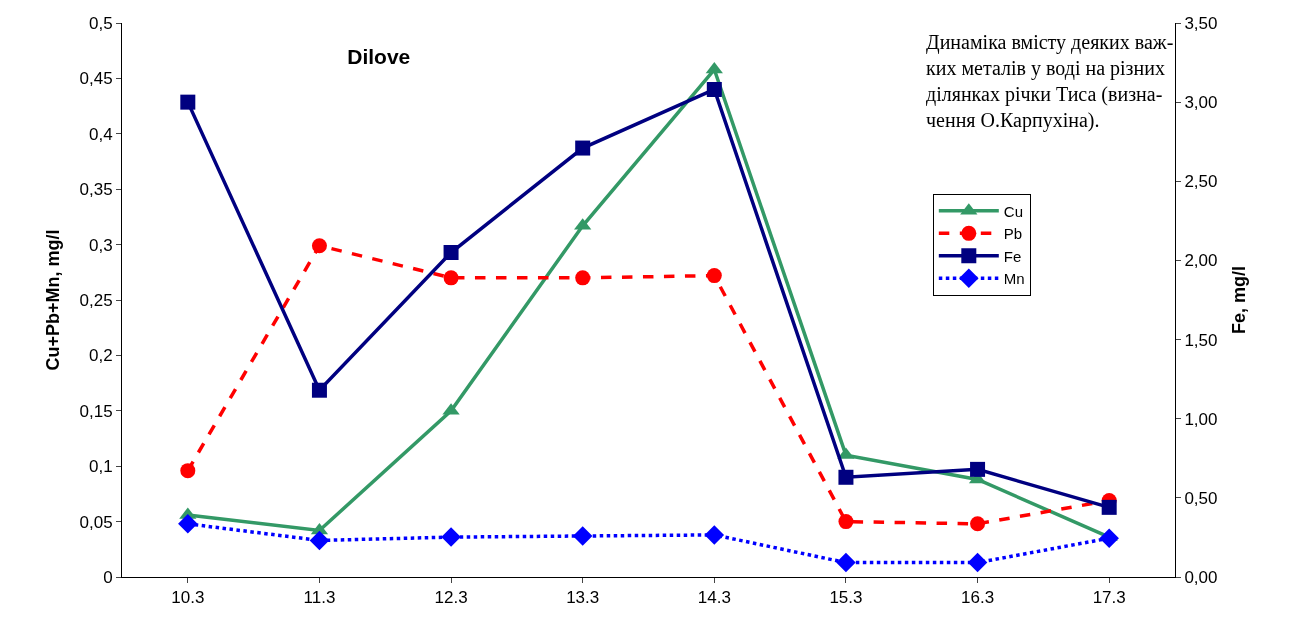 This screenshot has height=630, width=1306. Describe the element at coordinates (52, 300) in the screenshot. I see `y-axis-title: Cu+Pb+Mn, mg/l` at that location.